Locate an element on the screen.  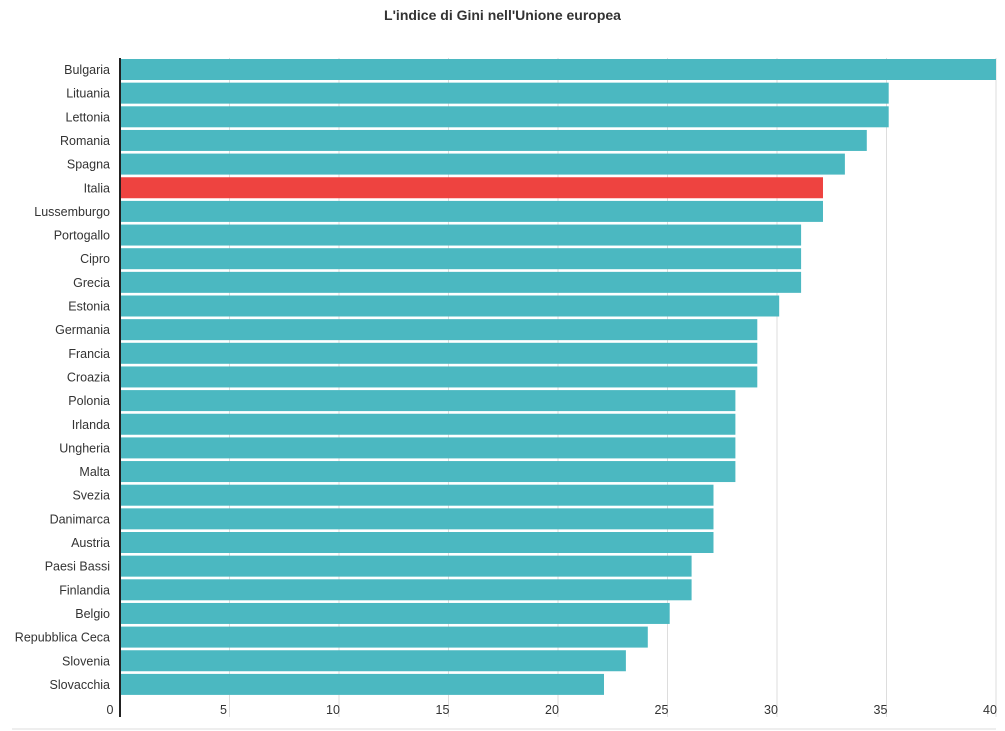
category-label: Croazia is located at coordinates (88, 377).